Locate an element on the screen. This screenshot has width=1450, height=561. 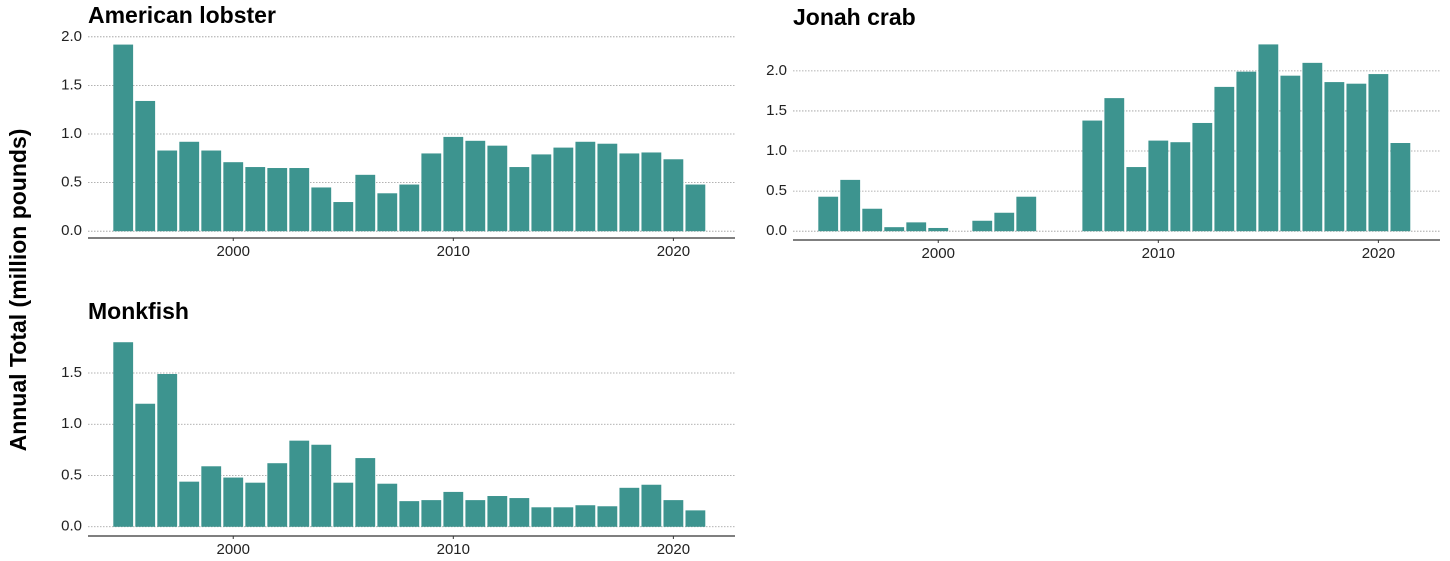
y-tick-label: 2.0 is located at coordinates (71, 36).